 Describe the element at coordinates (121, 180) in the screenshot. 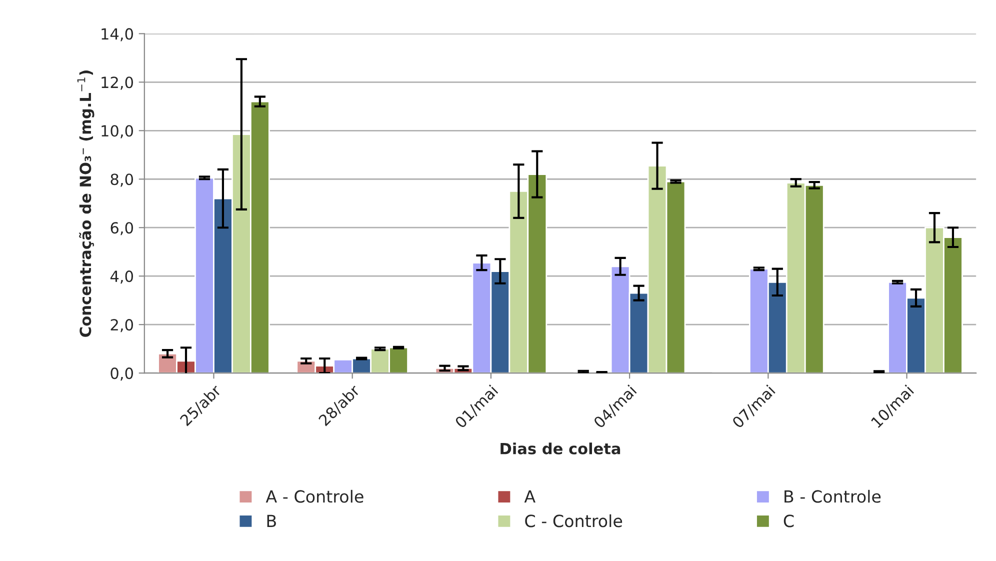

I see `y-tick-label: 8,0` at that location.